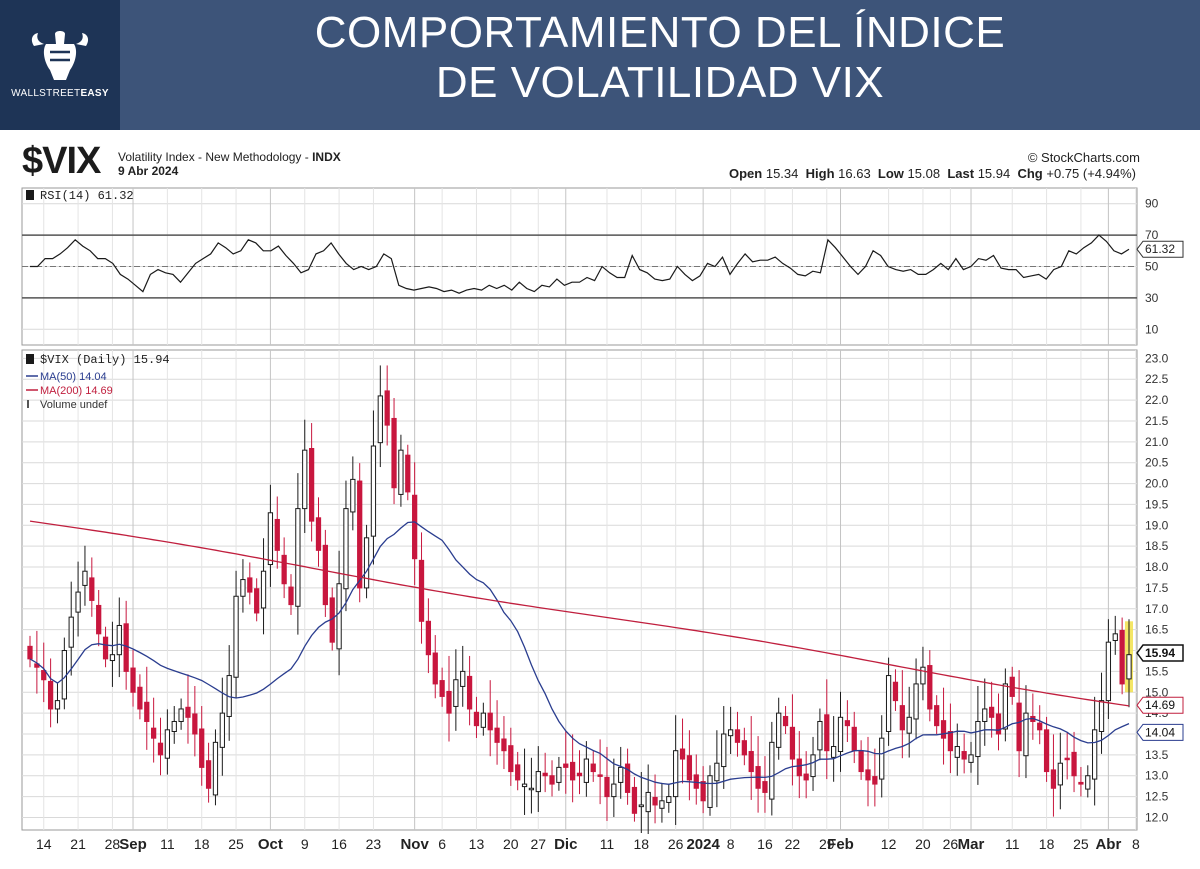  Describe the element at coordinates (305, 844) in the screenshot. I see `x-tick-label: 9` at that location.